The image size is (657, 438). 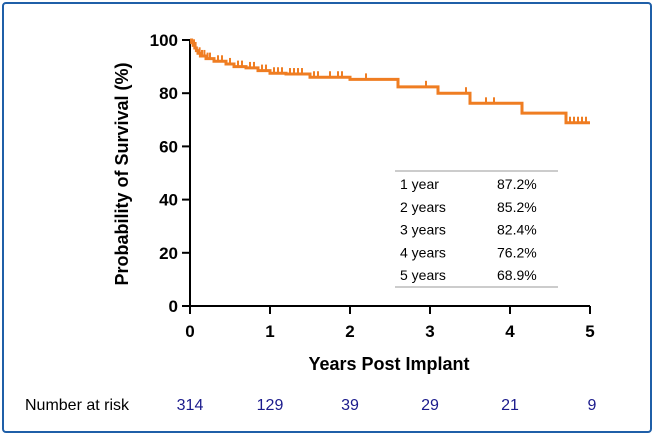 What do you see at coordinates (423, 230) in the screenshot?
I see `table-row-label: 3 years` at bounding box center [423, 230].